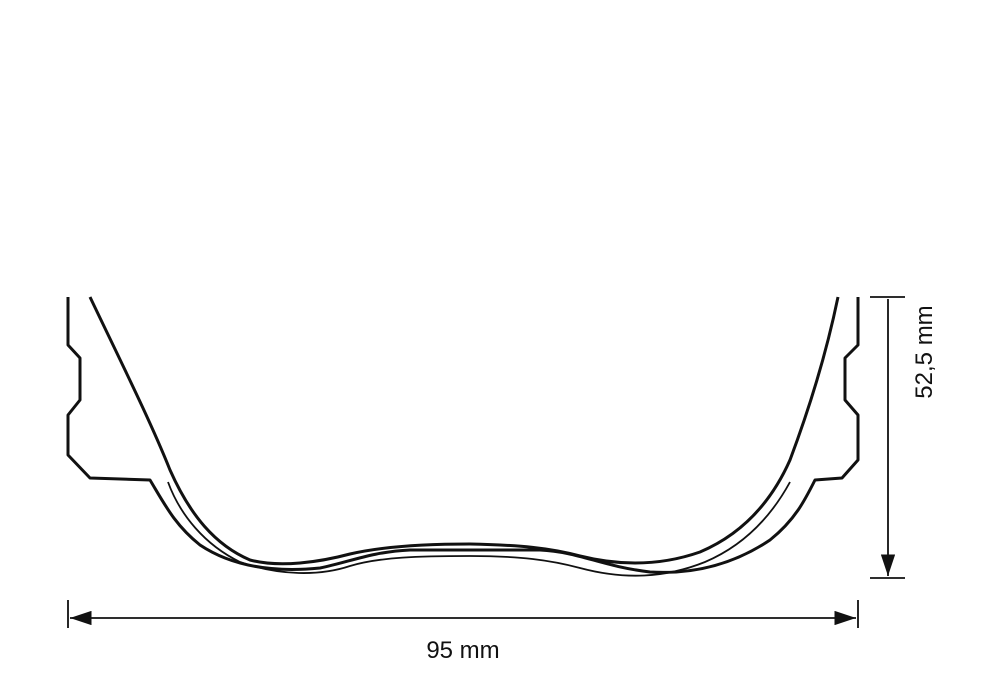 This screenshot has height=680, width=1000. What do you see at coordinates (479, 529) in the screenshot?
I see `backing-line` at bounding box center [479, 529].